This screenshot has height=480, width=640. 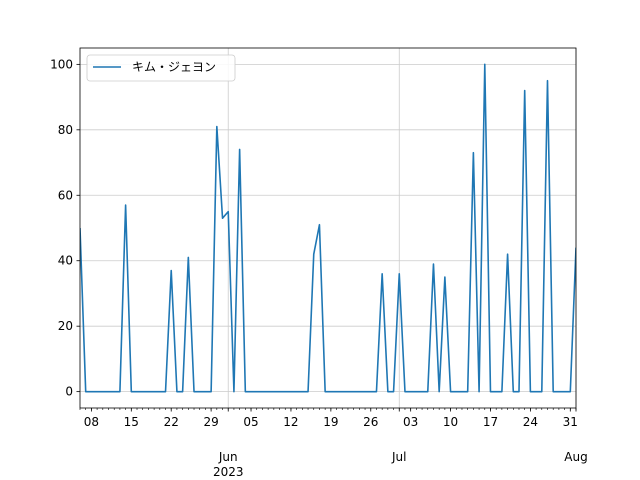 What do you see at coordinates (171, 422) in the screenshot?
I see `x-tick-label: 22` at bounding box center [171, 422].